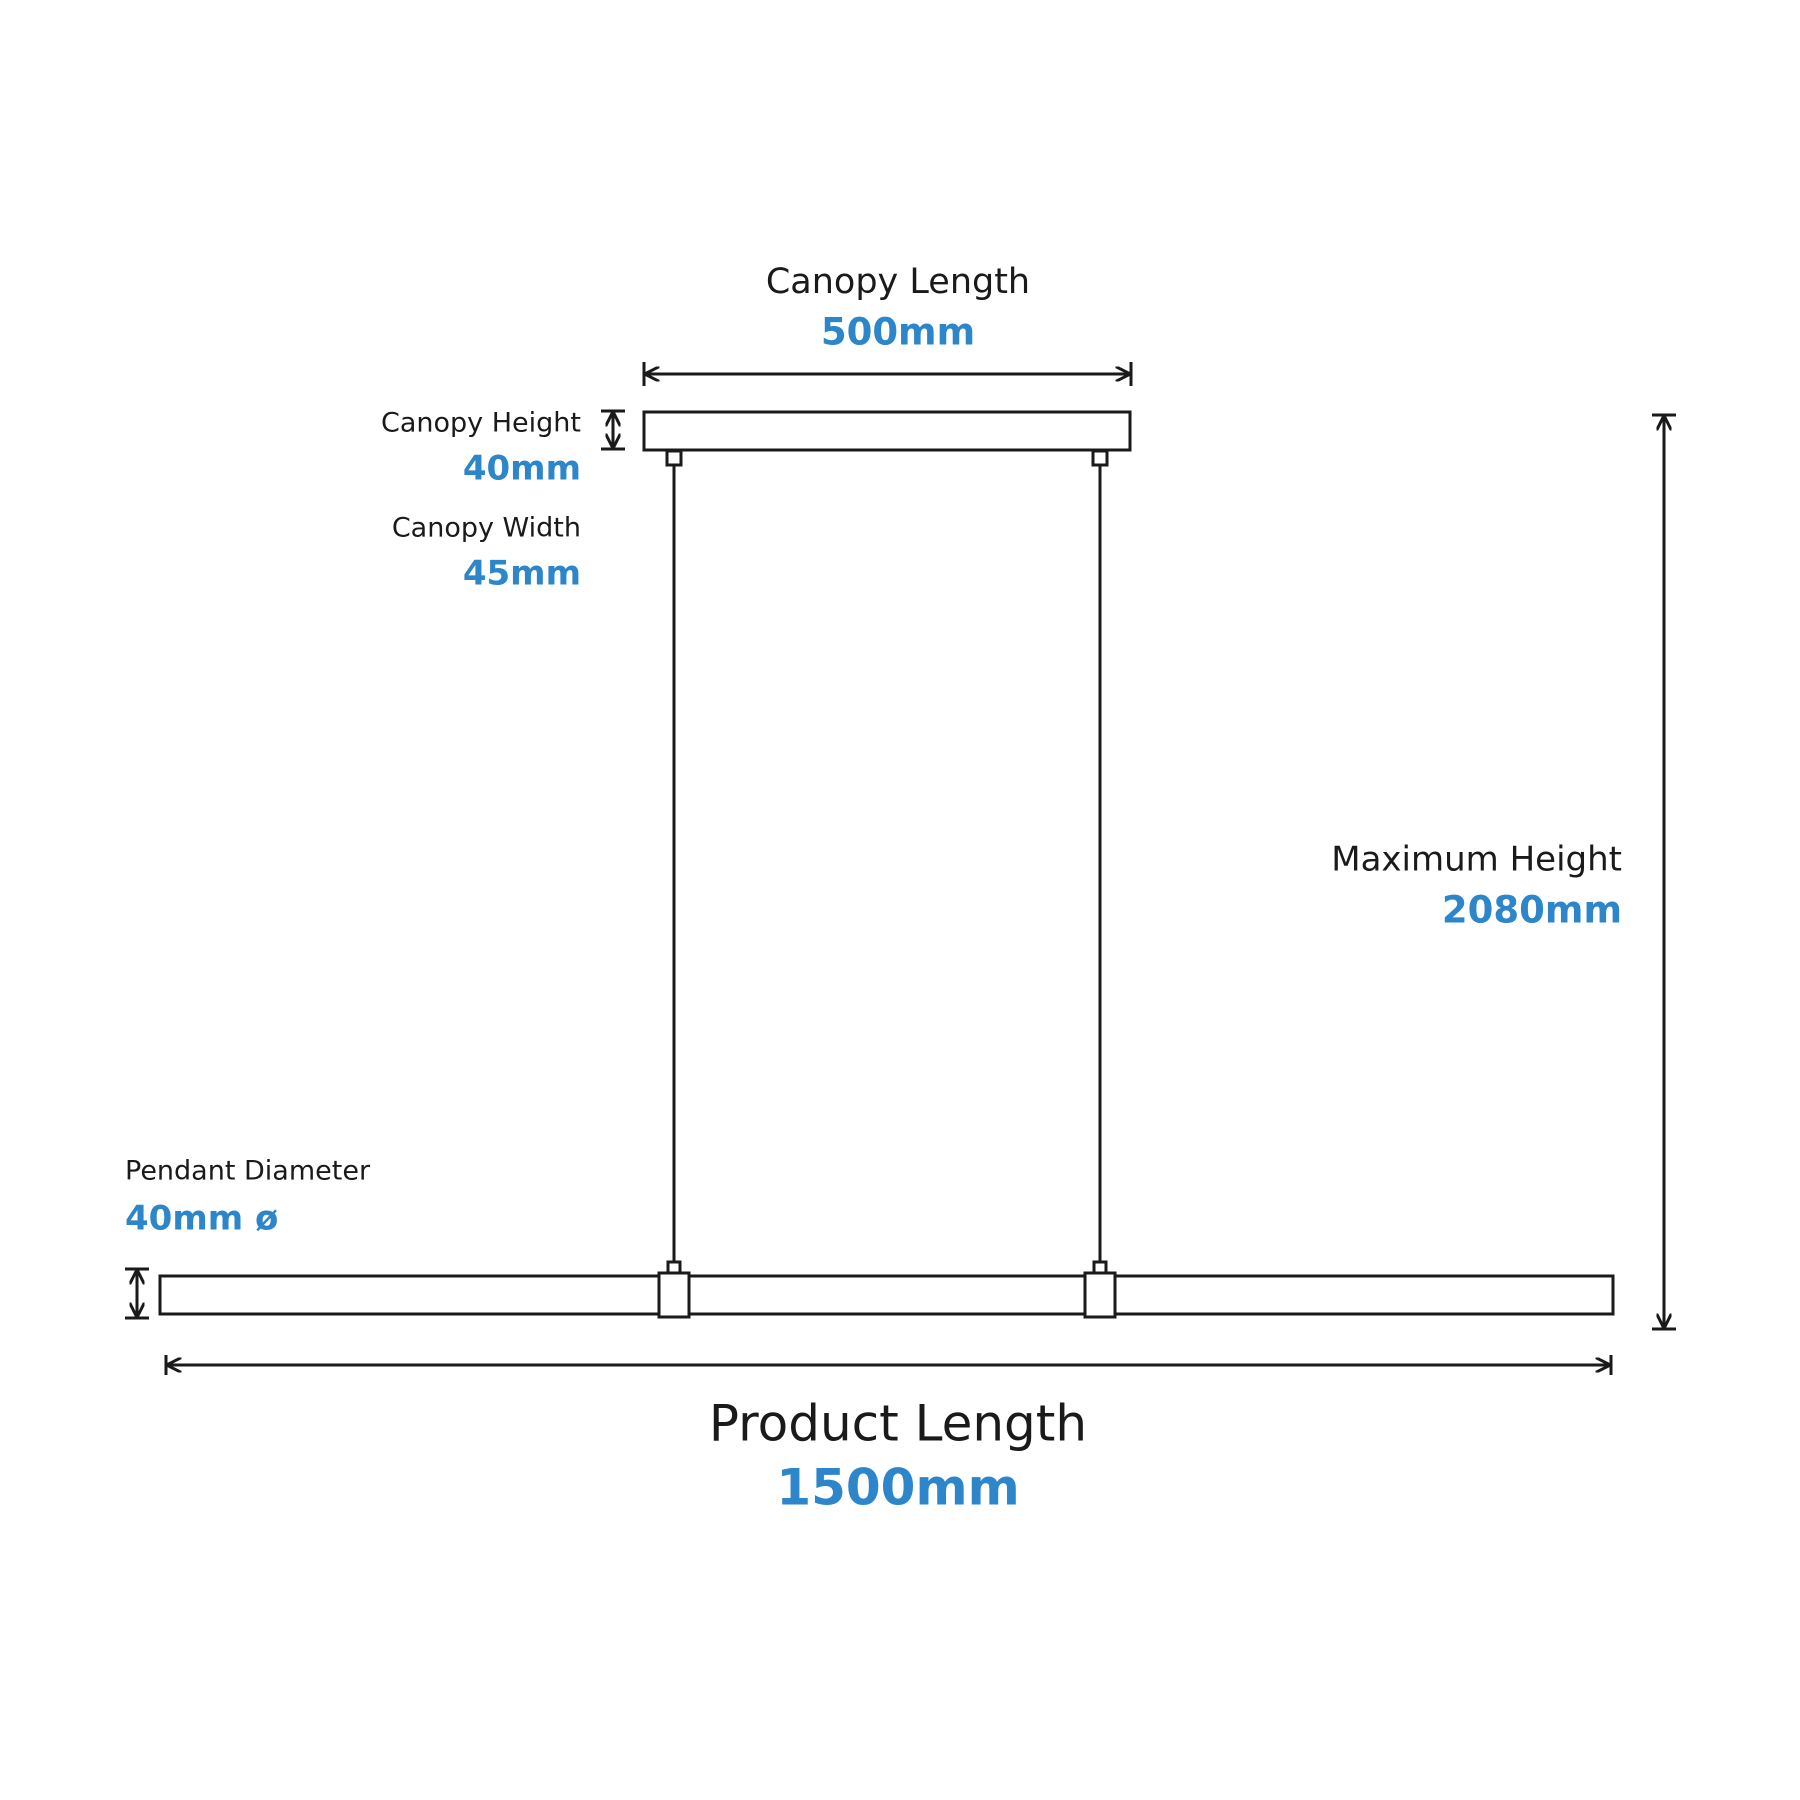 The image size is (1800, 1800). What do you see at coordinates (887, 431) in the screenshot?
I see `canopy` at bounding box center [887, 431].